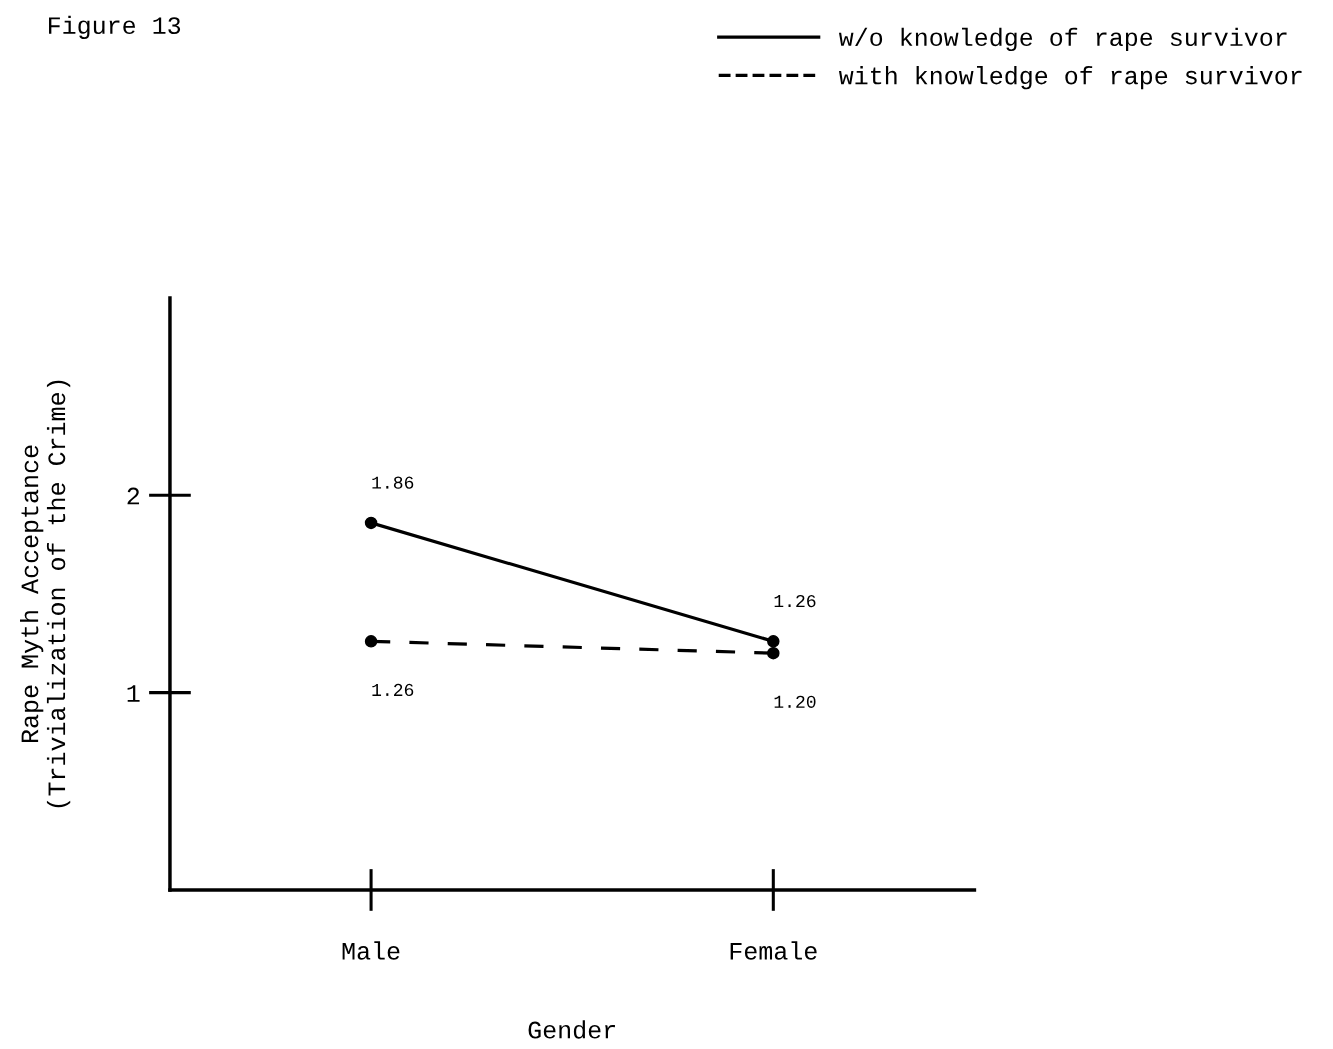 This screenshot has height=1049, width=1333. What do you see at coordinates (115, 27) in the screenshot?
I see `chart-title: Figure 13` at bounding box center [115, 27].